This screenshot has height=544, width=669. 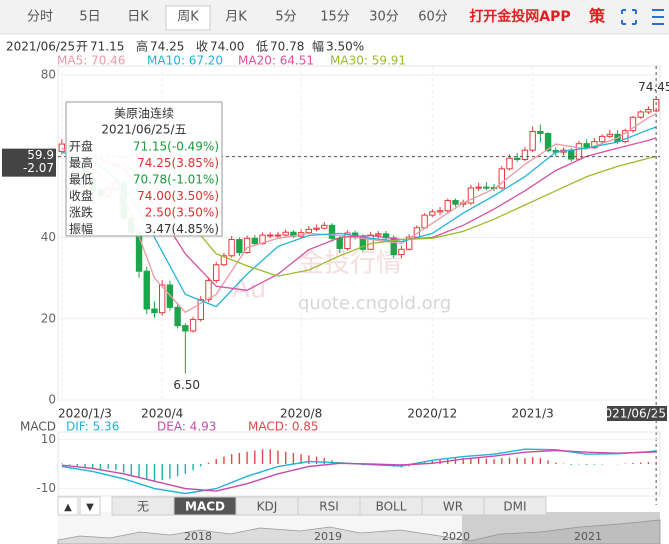 I want to click on indicator-button: RSI, so click(x=329, y=507).